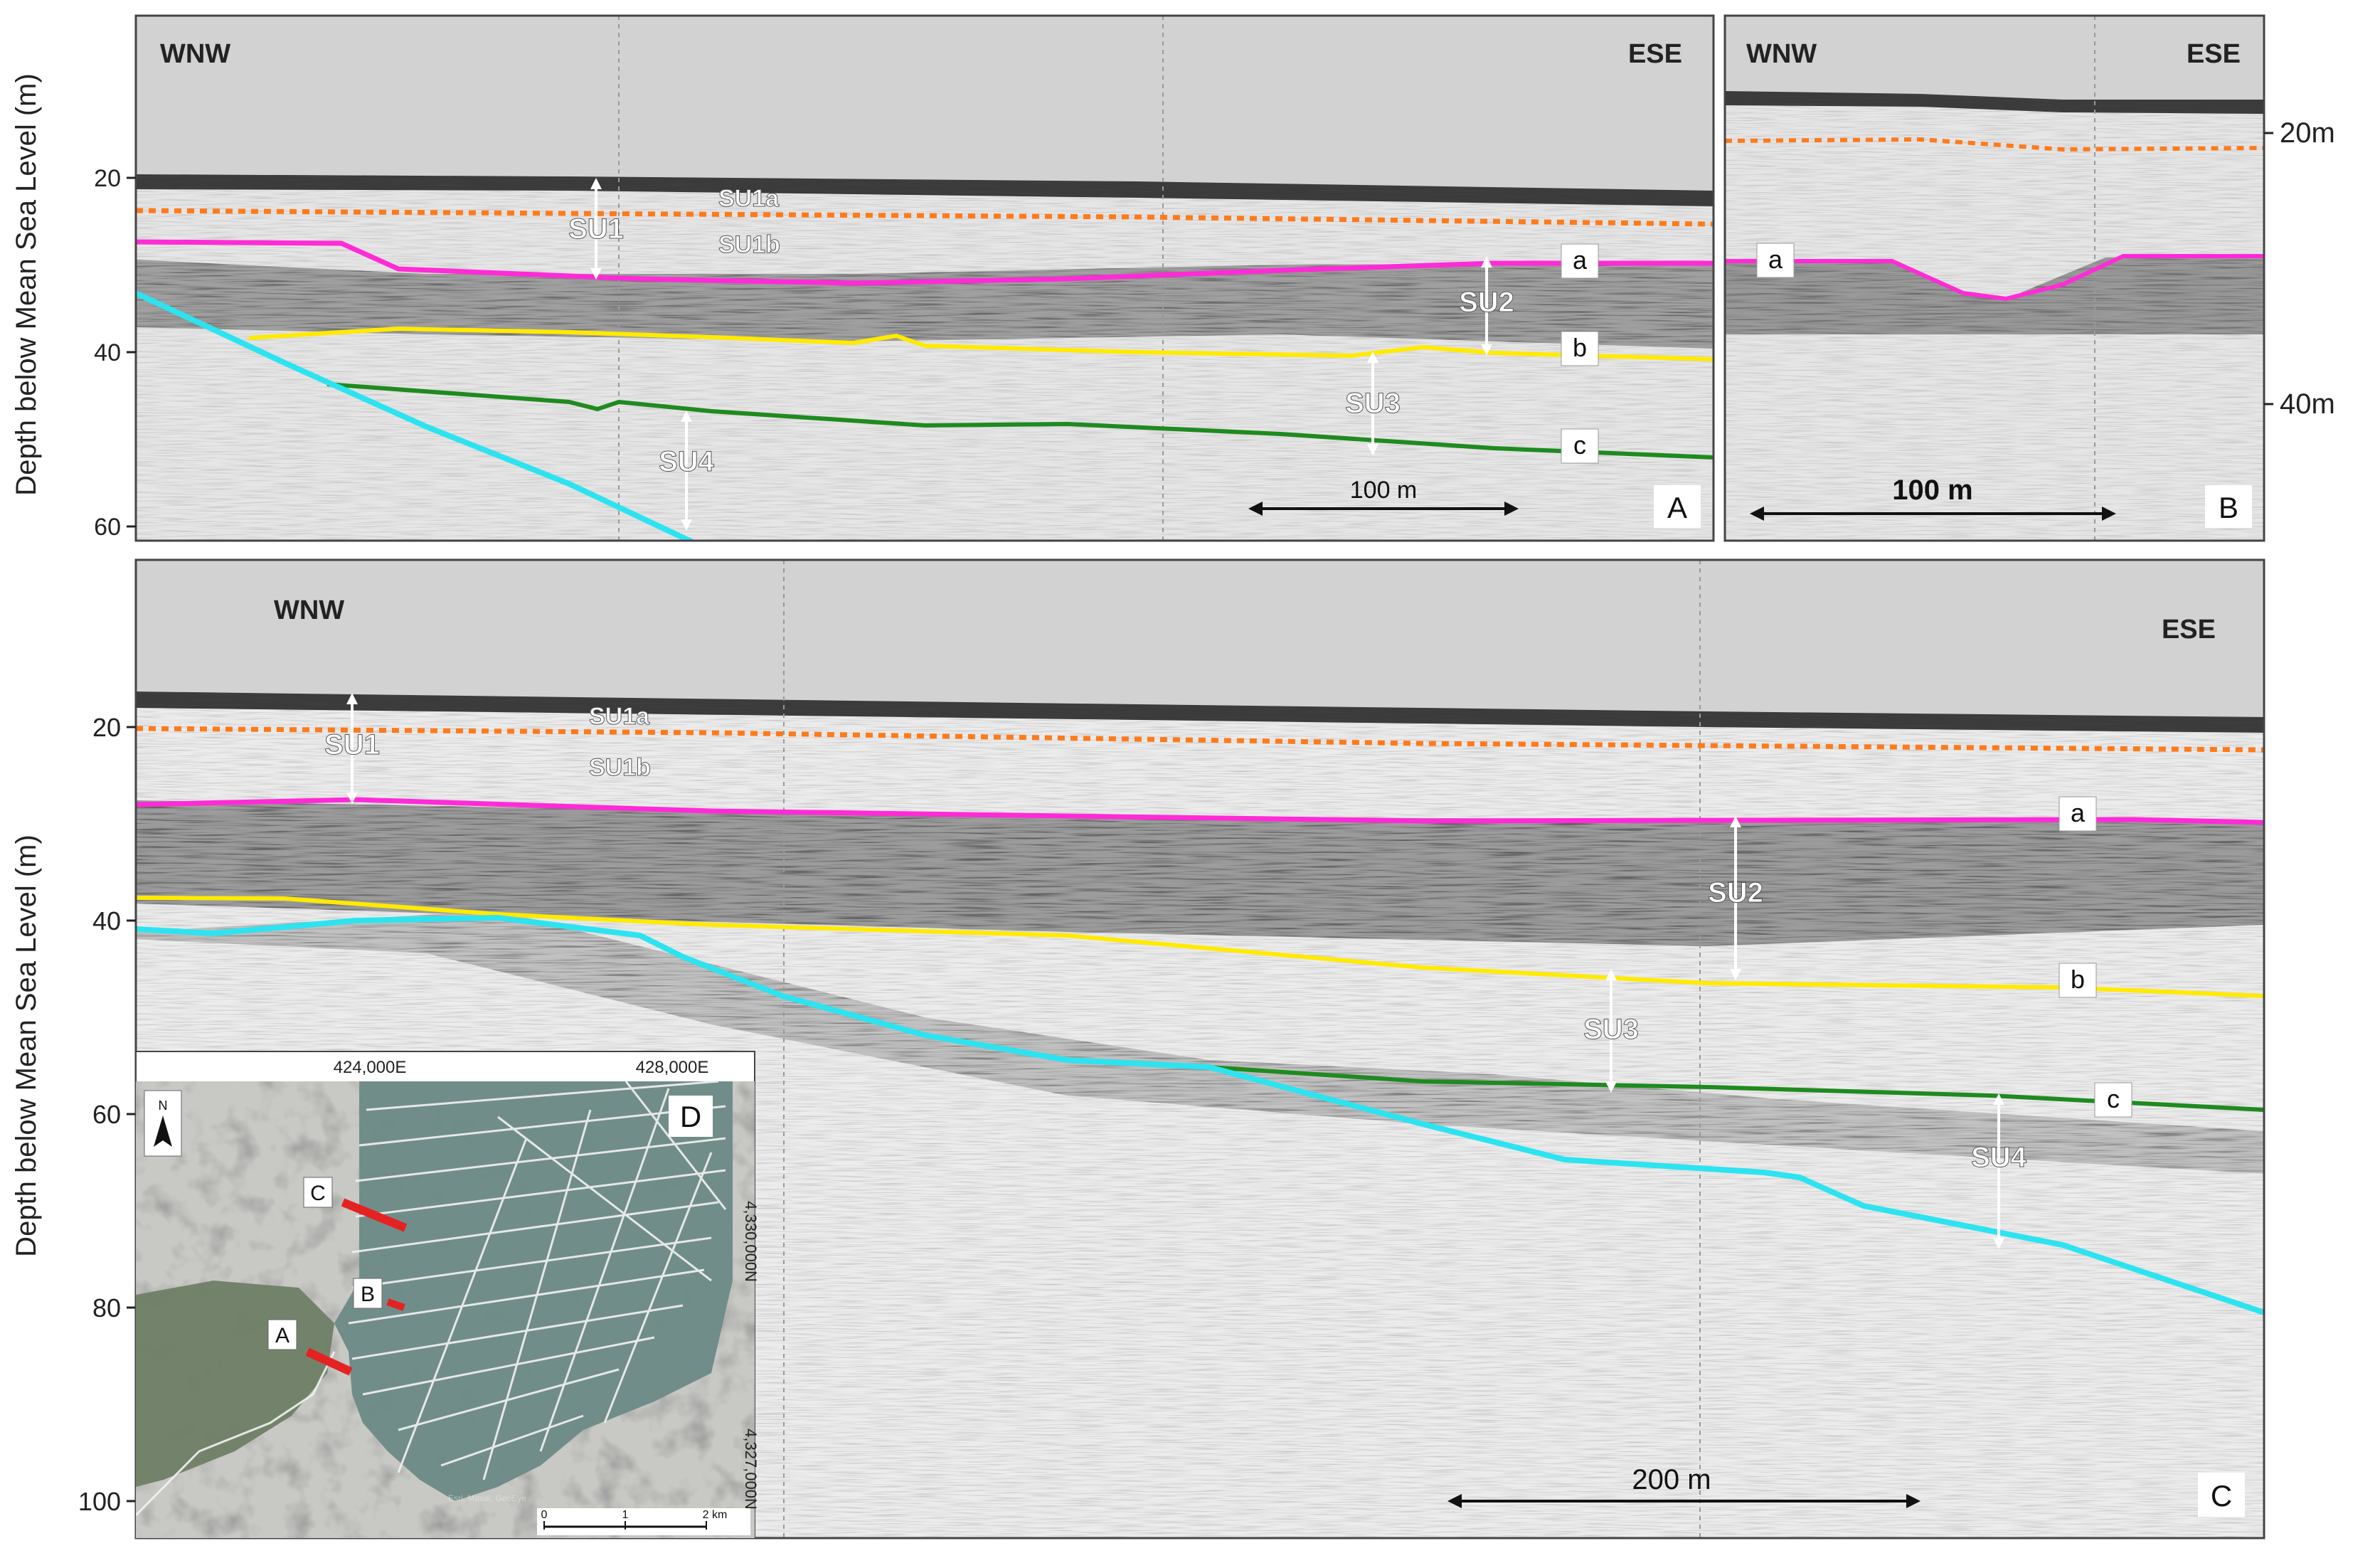  What do you see at coordinates (2307, 404) in the screenshot?
I see `panel-b-tick-40m: 40m` at bounding box center [2307, 404].